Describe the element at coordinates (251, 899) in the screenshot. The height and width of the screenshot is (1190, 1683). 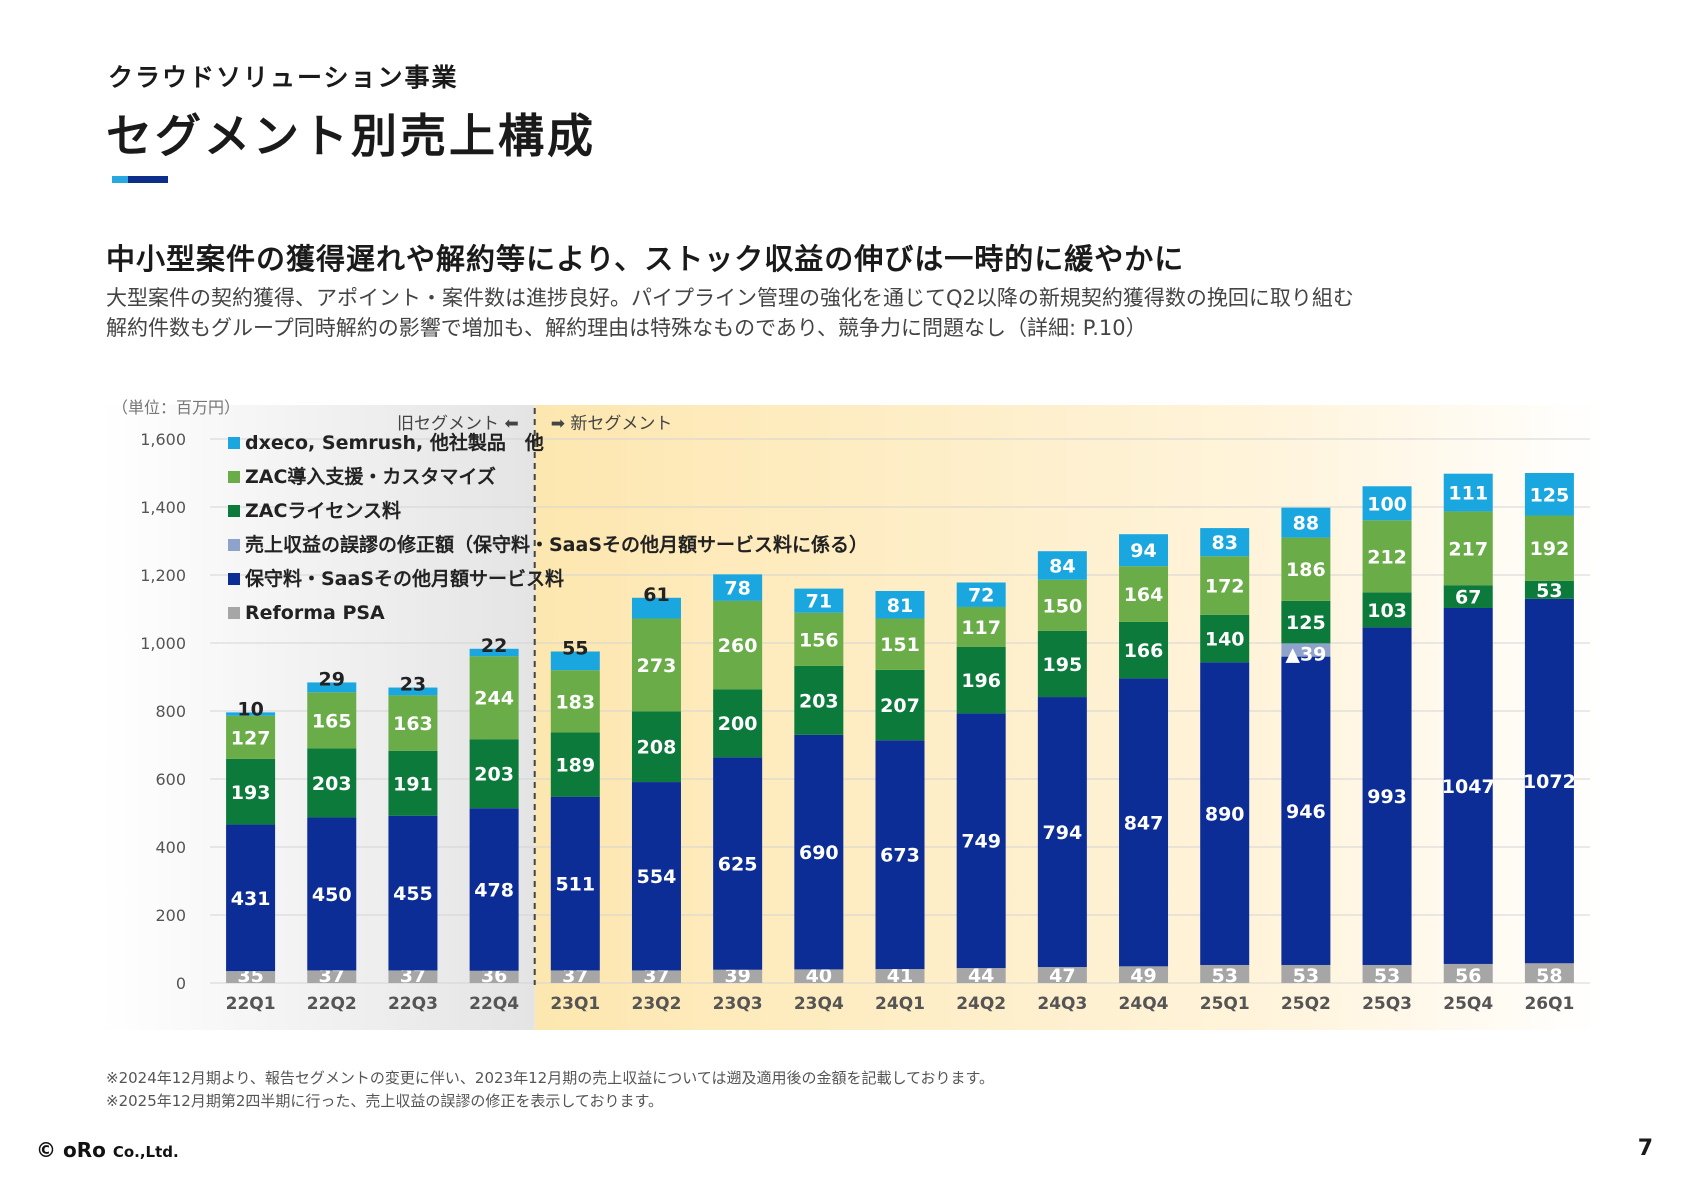
I see `data-label: 431` at that location.